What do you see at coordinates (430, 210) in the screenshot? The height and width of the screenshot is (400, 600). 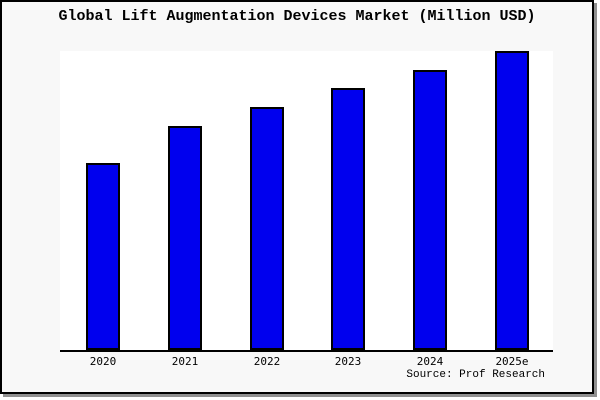 I see `bar-2024` at bounding box center [430, 210].